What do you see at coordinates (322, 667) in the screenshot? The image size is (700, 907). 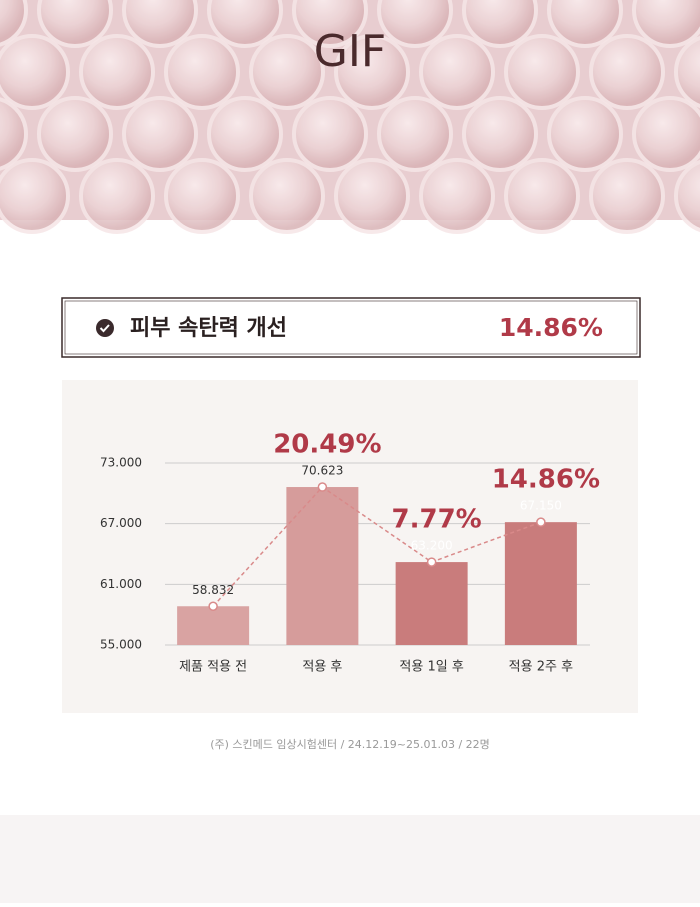 I see `x-tick-label: 적용 후` at bounding box center [322, 667].